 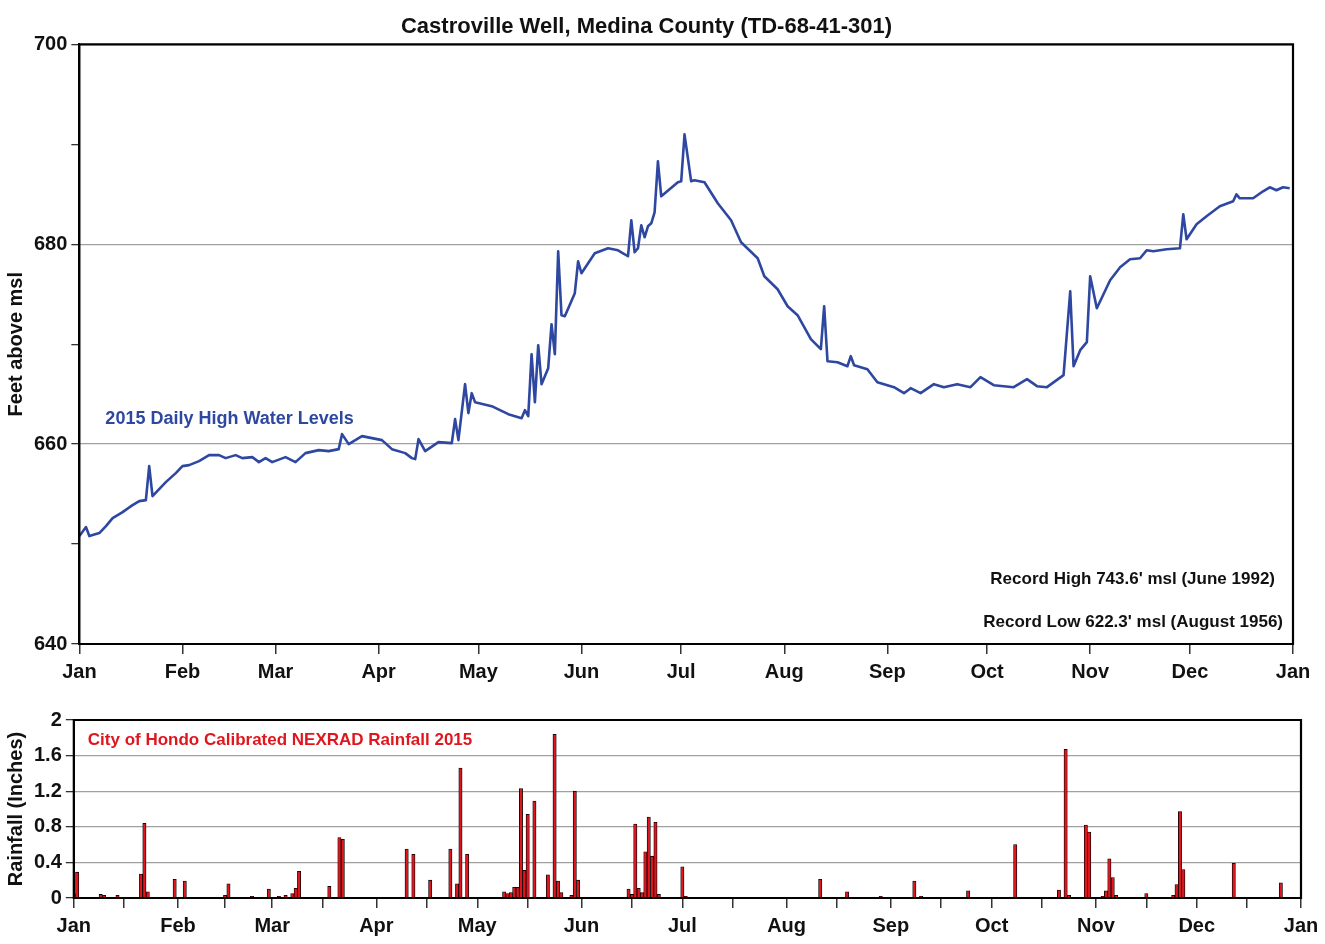 What do you see at coordinates (280, 739) in the screenshot?
I see `series-label: City of Hondo Calibrated NEXRAD Rainfall 2015` at bounding box center [280, 739].